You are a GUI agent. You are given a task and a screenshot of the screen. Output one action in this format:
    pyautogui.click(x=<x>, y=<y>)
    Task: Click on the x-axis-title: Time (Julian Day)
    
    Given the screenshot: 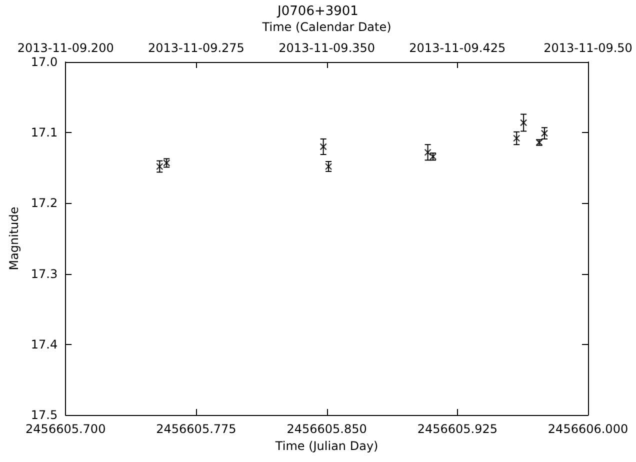 What is the action you would take?
    pyautogui.click(x=326, y=445)
    